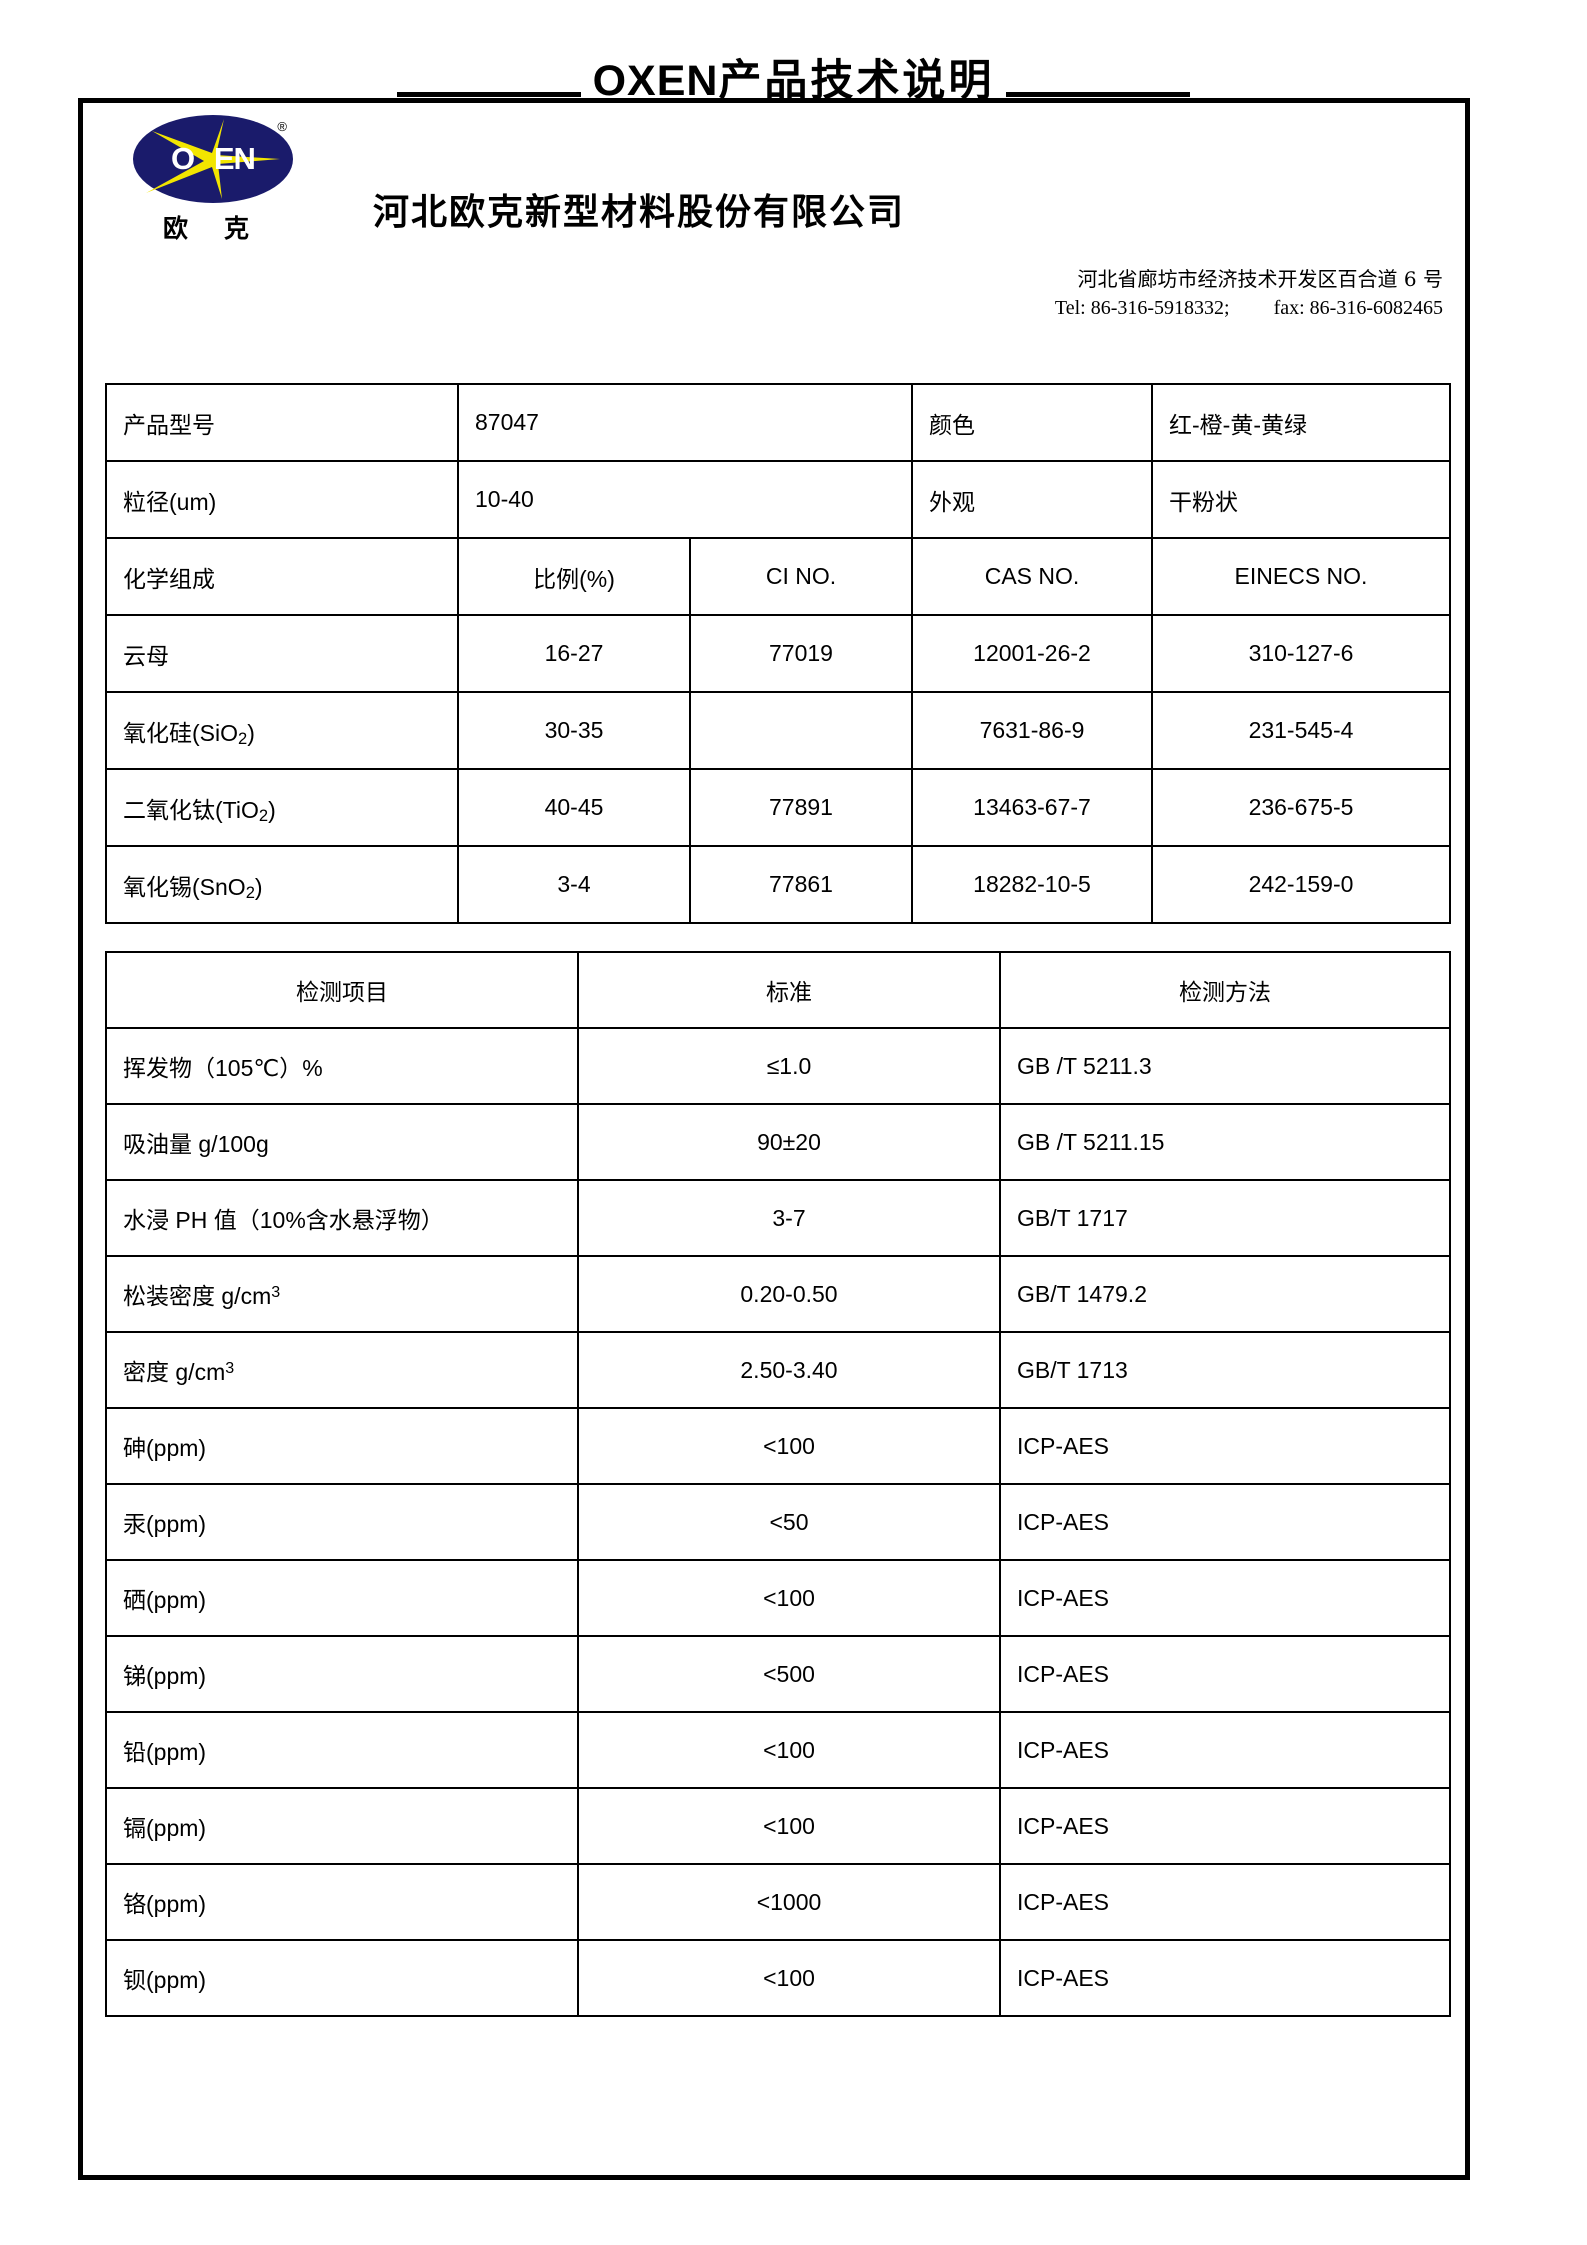 This screenshot has height=2245, width=1587. Describe the element at coordinates (778, 1142) in the screenshot. I see `table-row: 吸油量 g/100g 90±20 GB /T 5211.15` at that location.